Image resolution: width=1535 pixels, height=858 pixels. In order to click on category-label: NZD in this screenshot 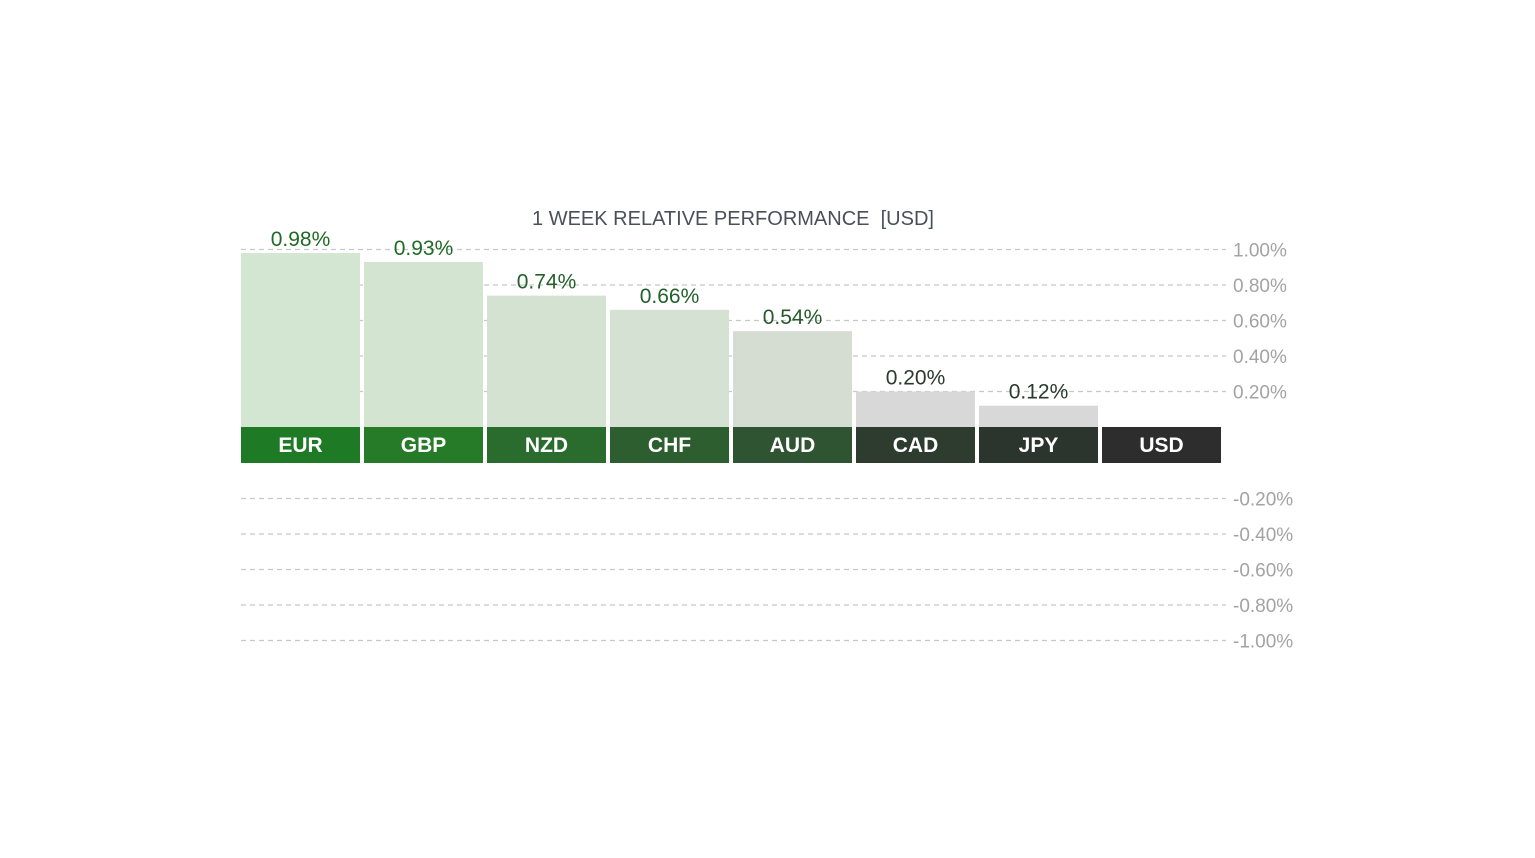, I will do `click(546, 445)`.